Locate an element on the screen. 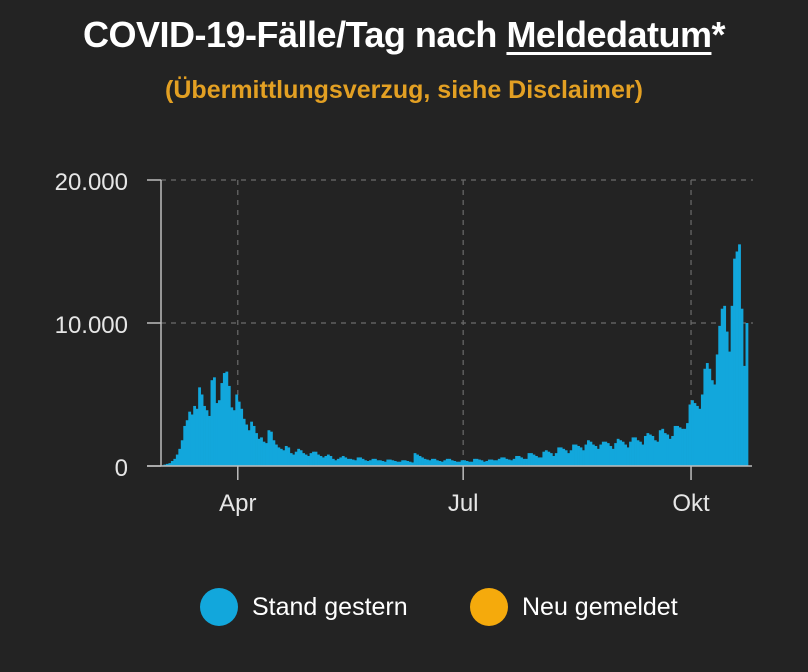 This screenshot has width=808, height=672. chart-title: COVID-19-Fälle/Tag nach Meldedatum* is located at coordinates (404, 35).